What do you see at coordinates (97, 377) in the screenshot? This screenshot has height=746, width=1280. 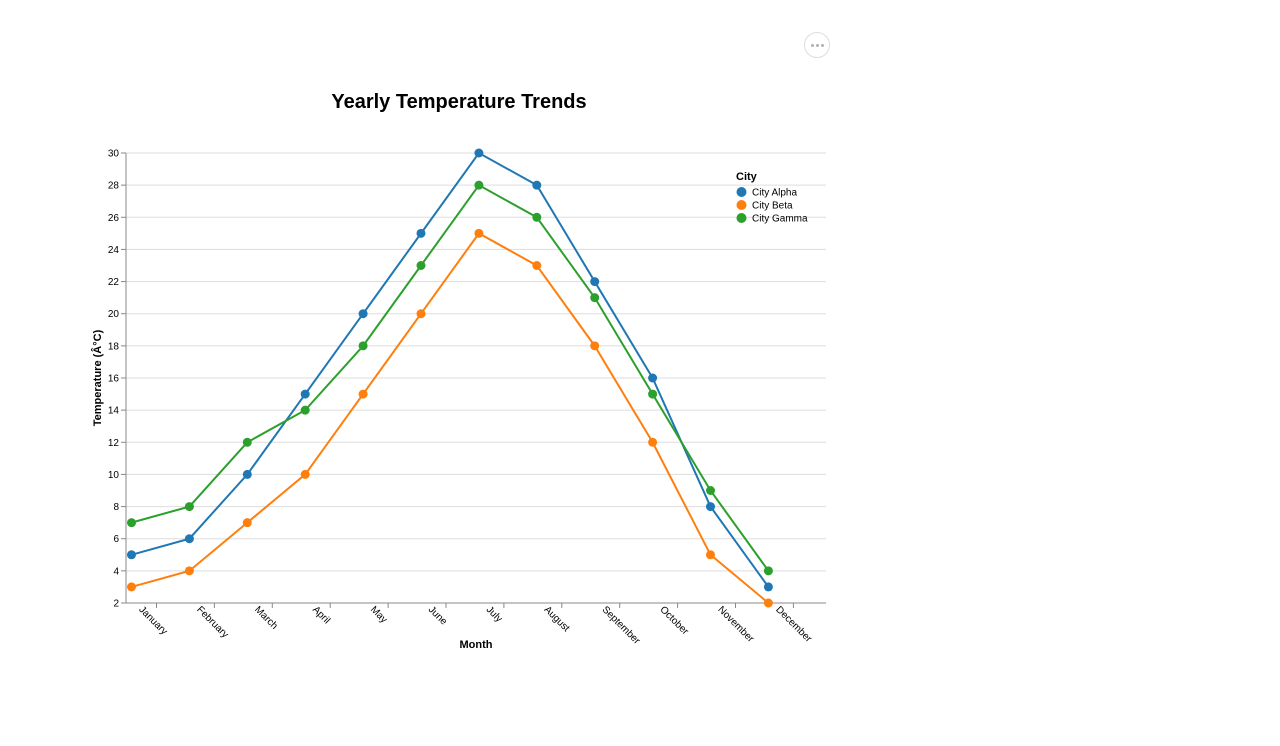 I see `y-axis-label: Temperature (Â°C)` at bounding box center [97, 377].